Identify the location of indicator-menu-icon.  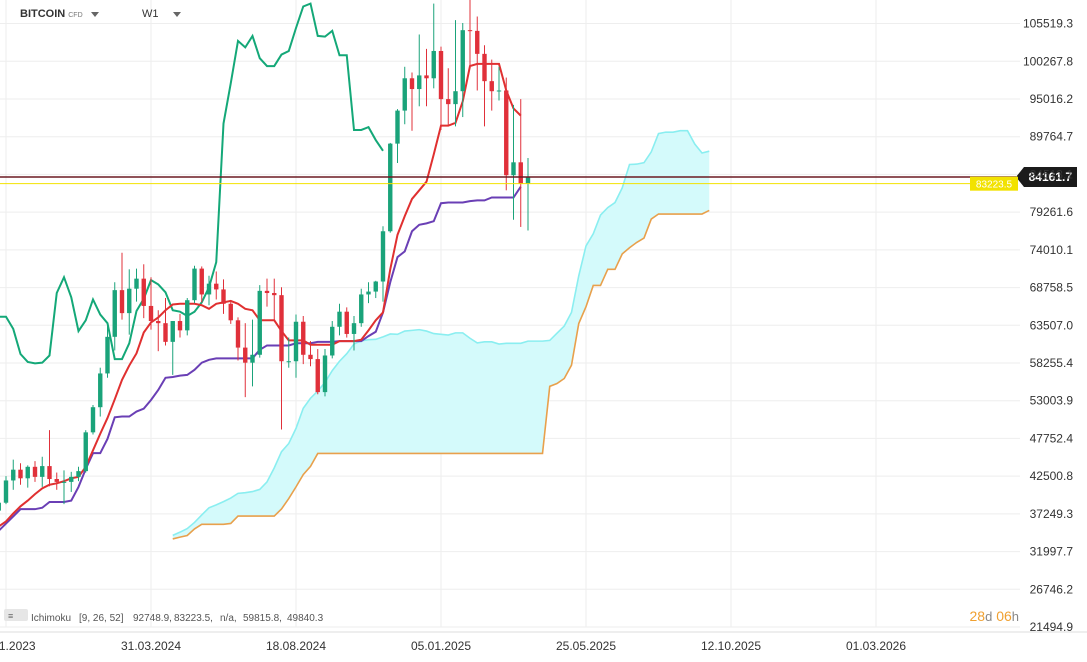
(16, 615).